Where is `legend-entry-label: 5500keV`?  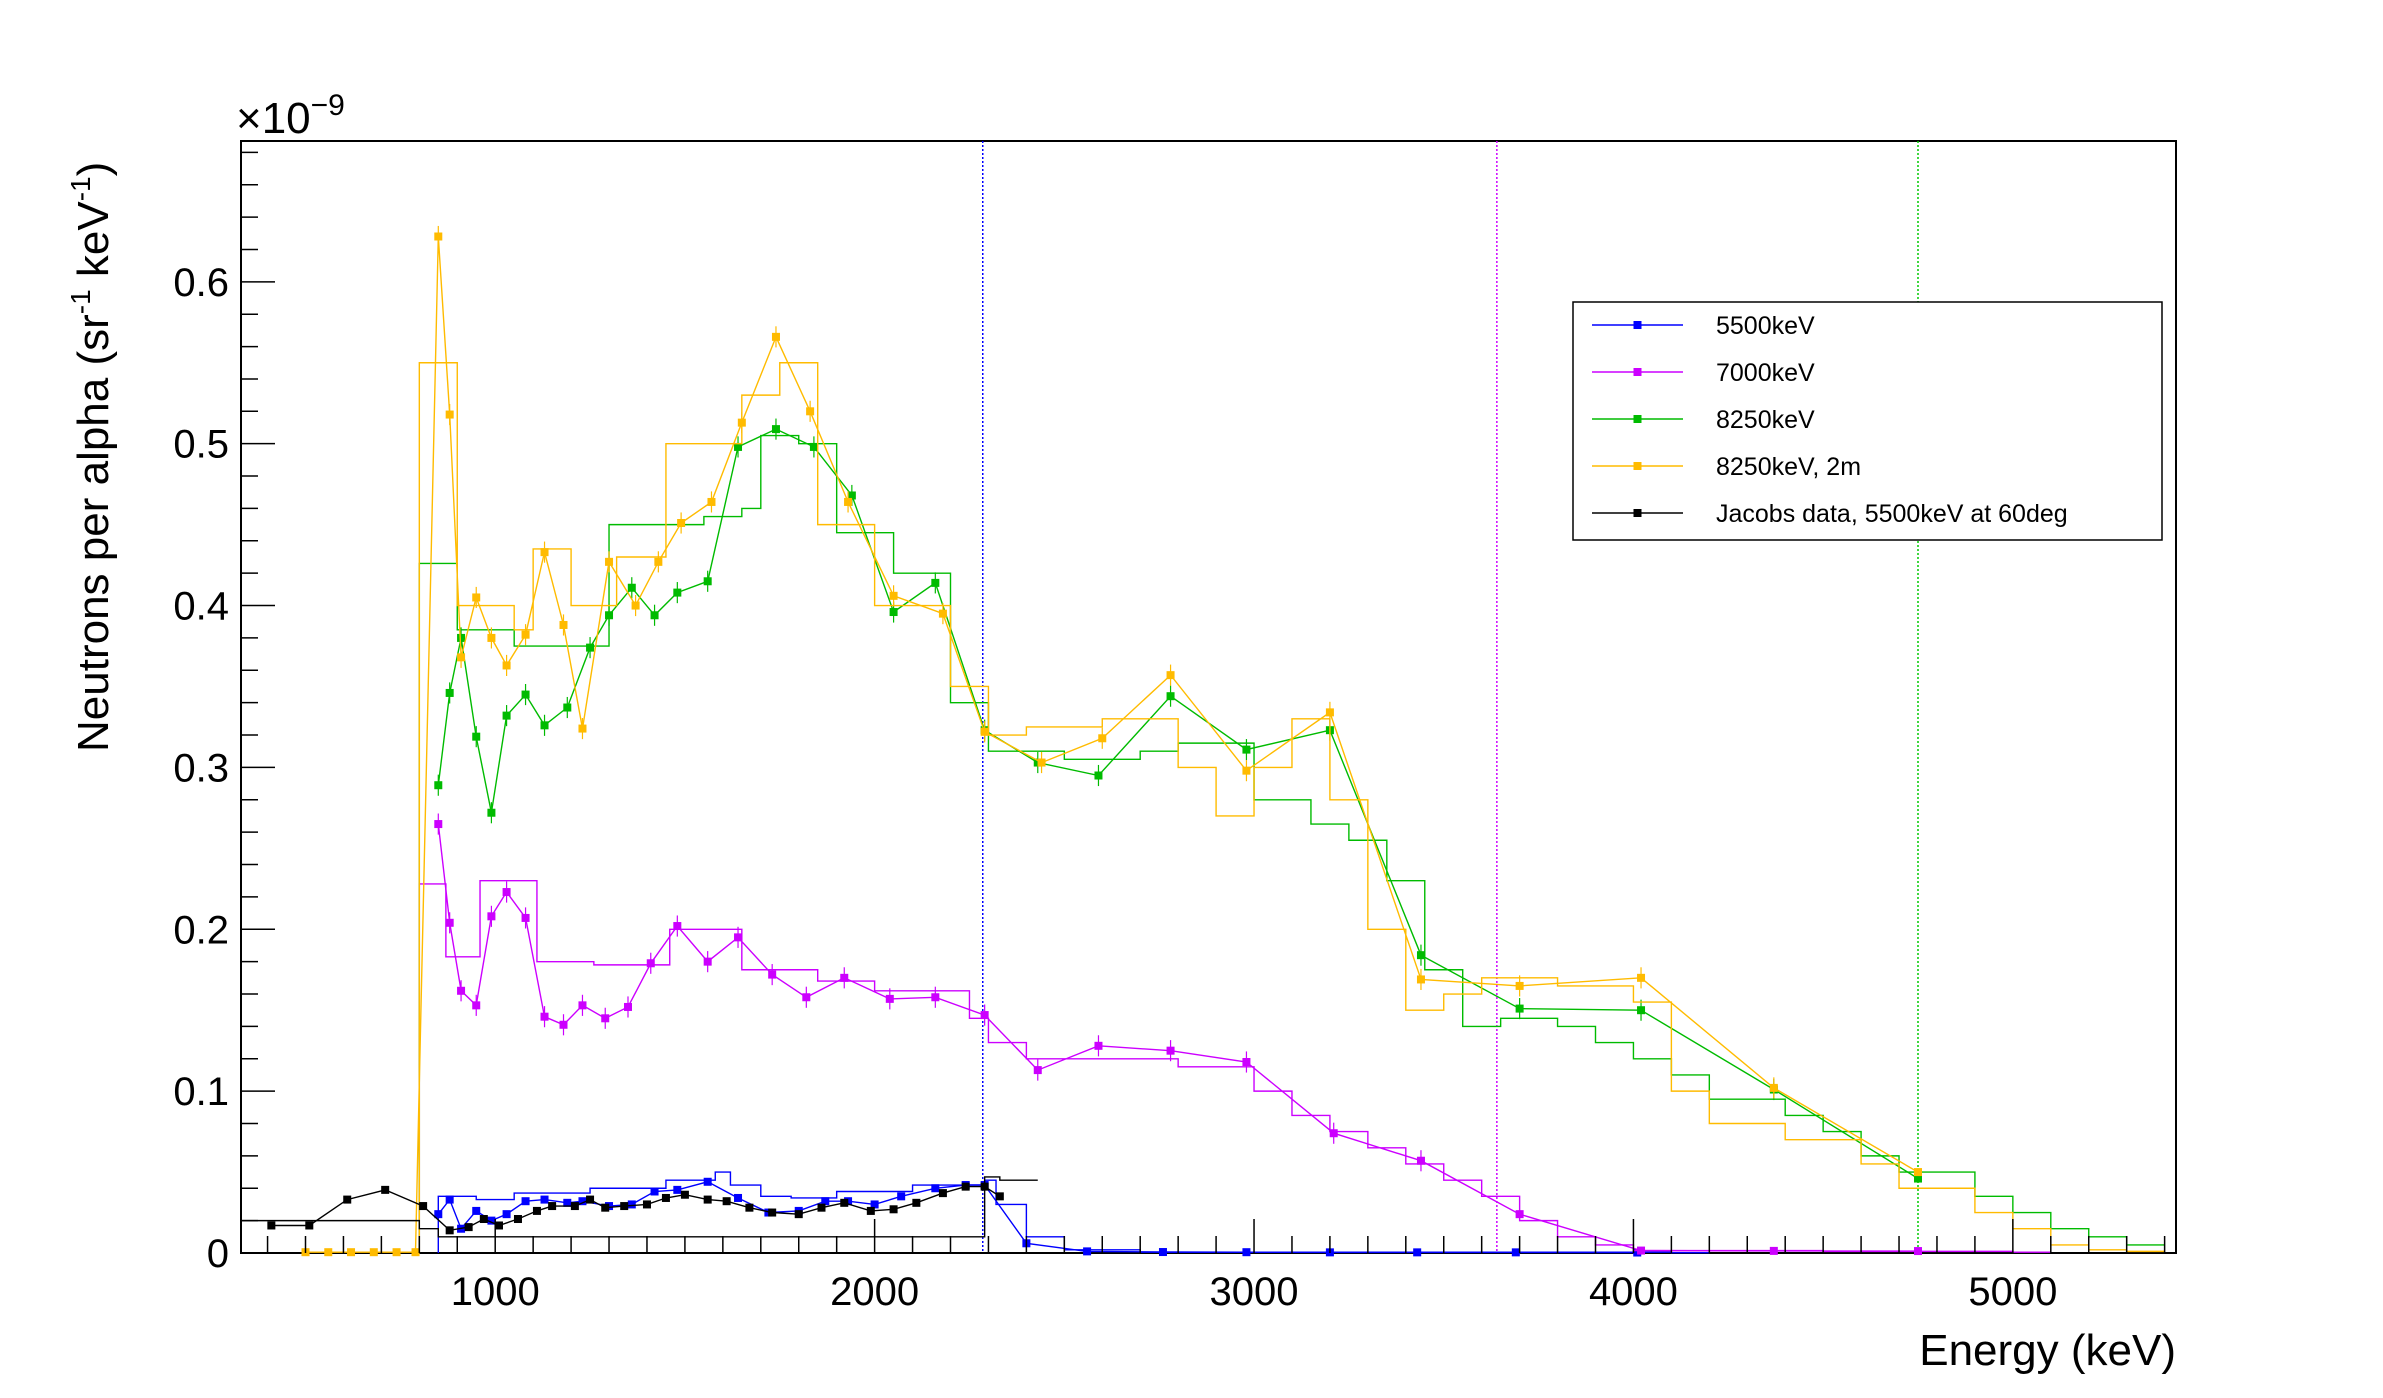 legend-entry-label: 5500keV is located at coordinates (1765, 326).